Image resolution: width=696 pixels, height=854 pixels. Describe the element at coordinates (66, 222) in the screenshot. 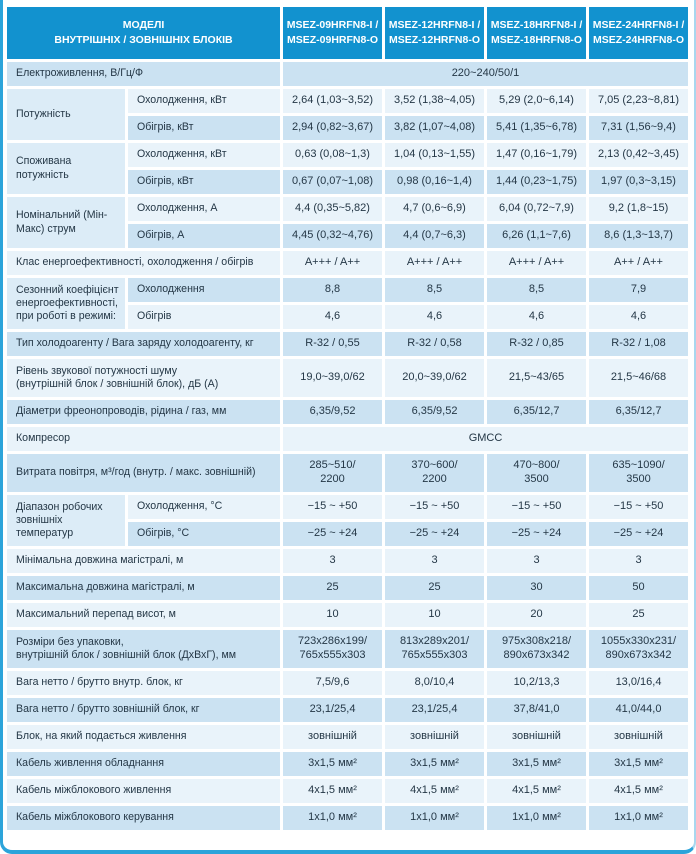

I see `group-label: Номінальний (Мін-Макс) струм` at that location.